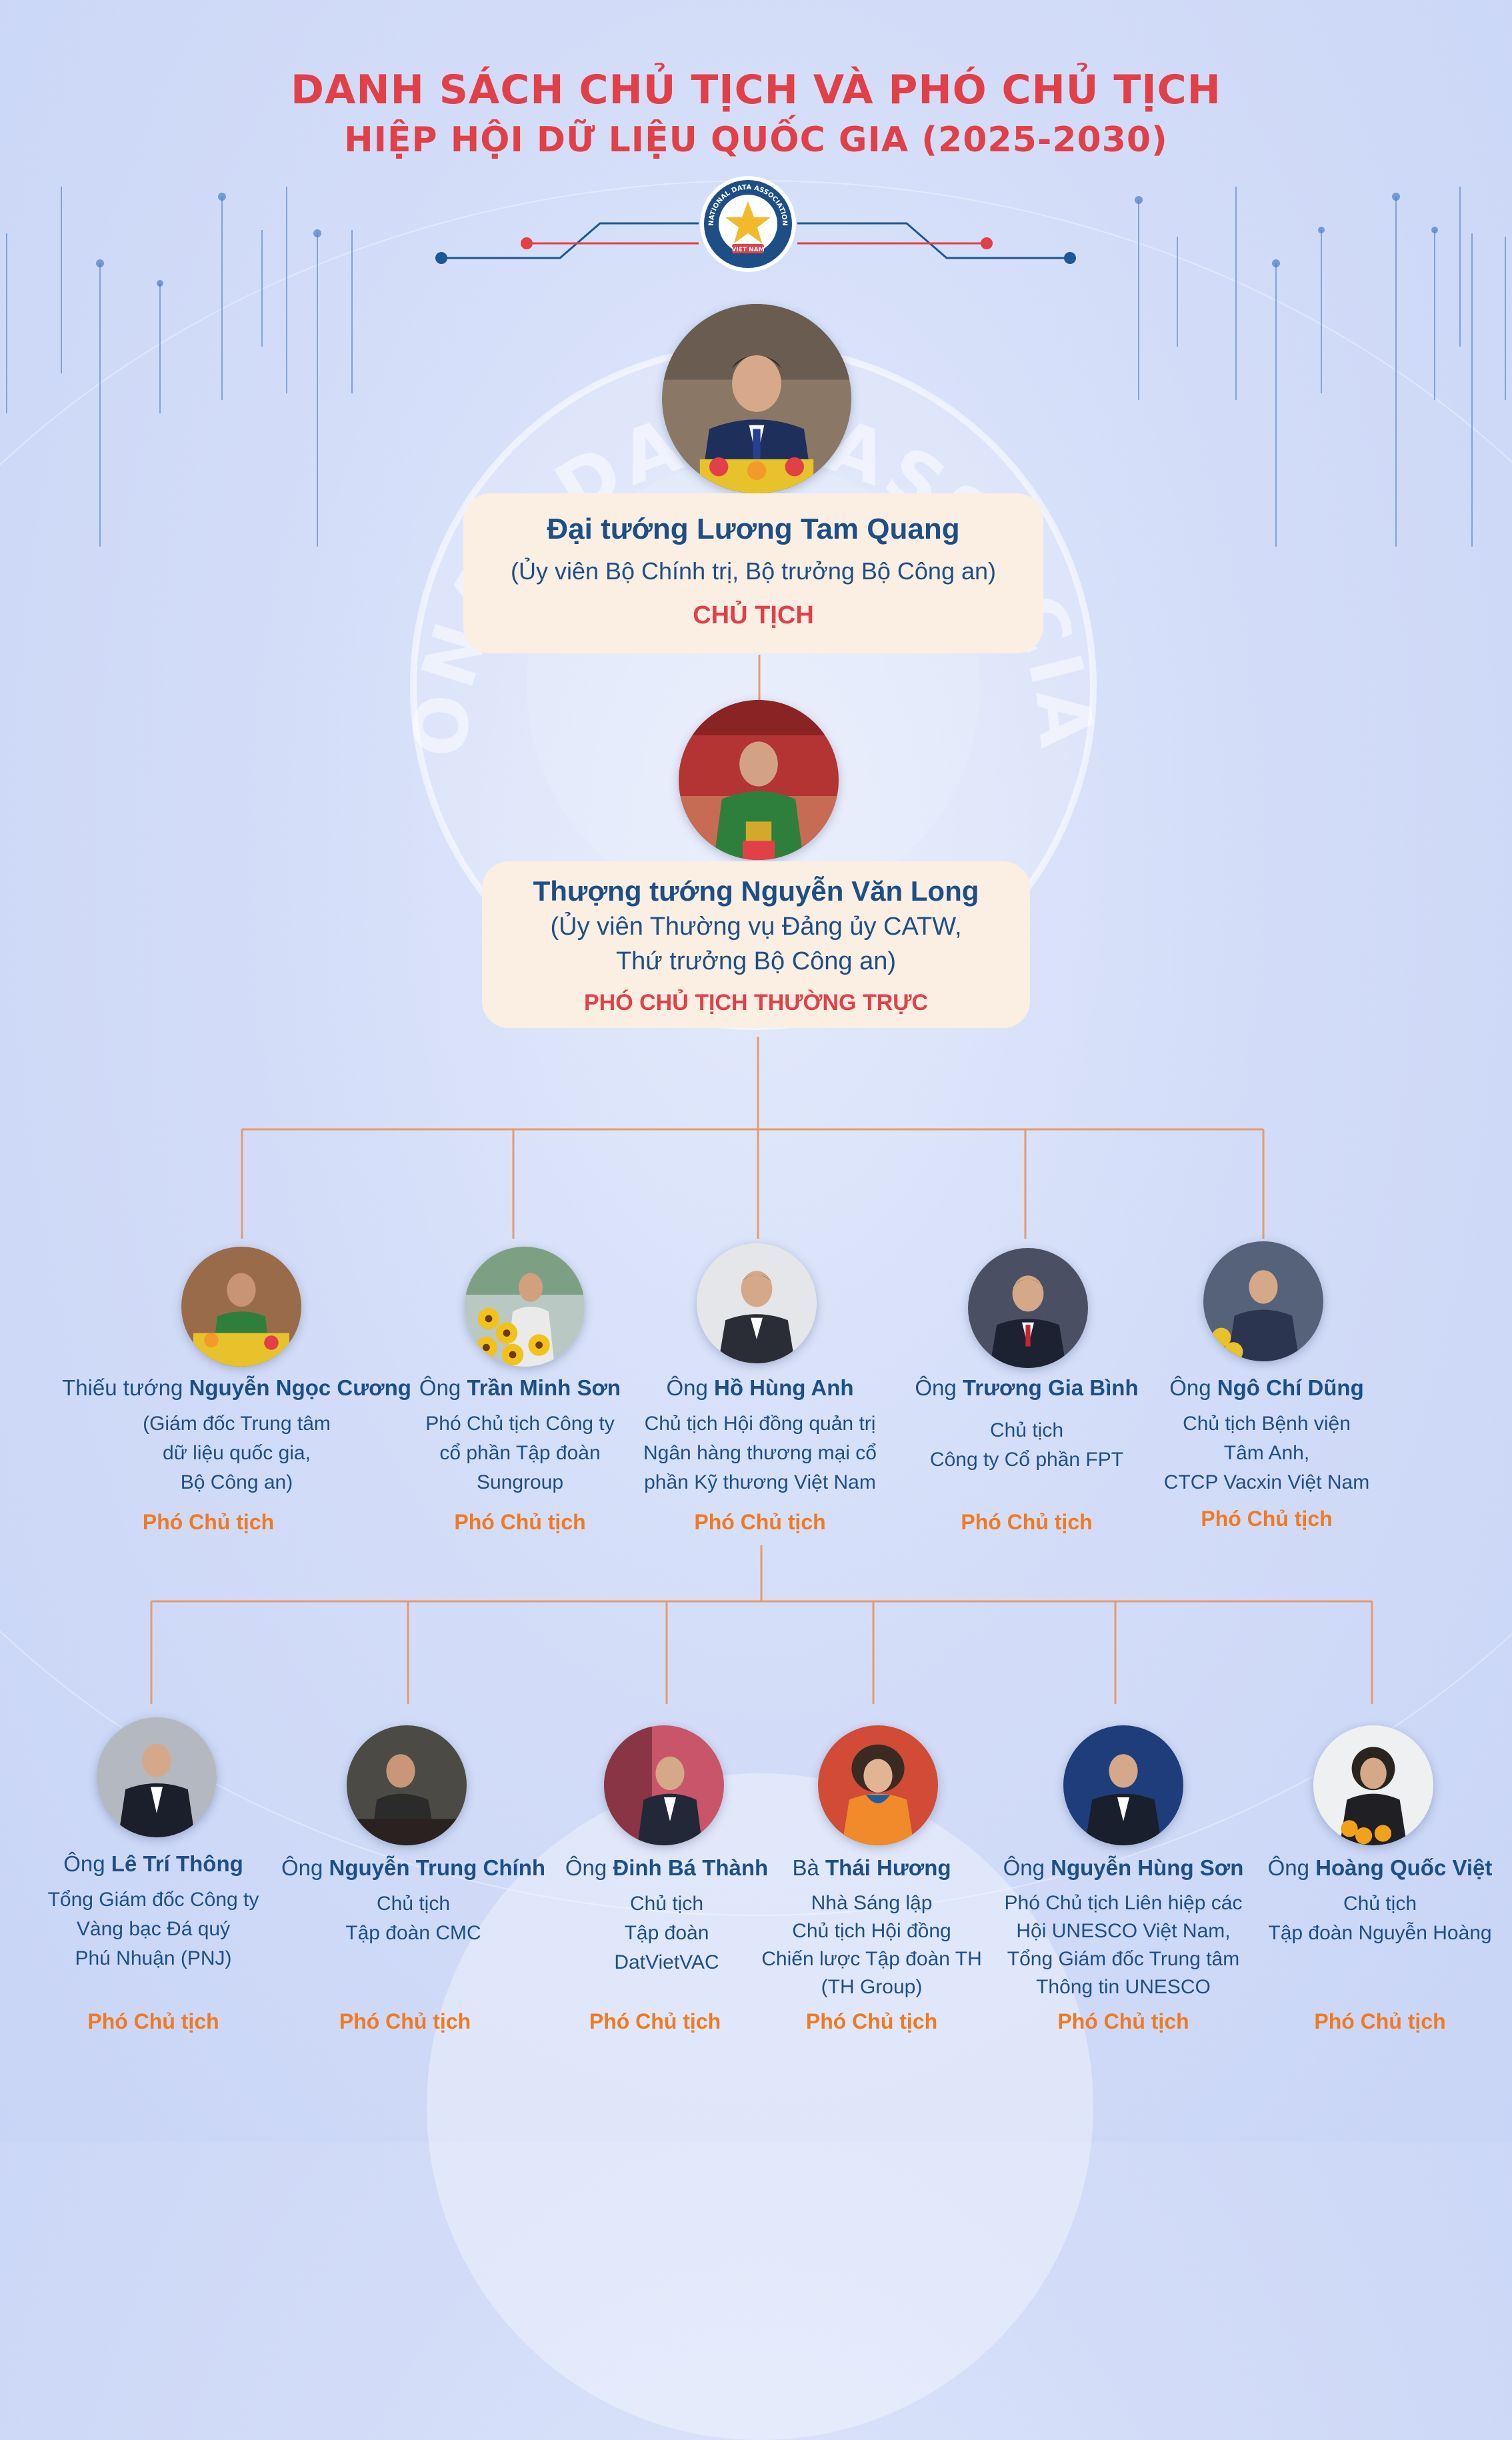 The height and width of the screenshot is (2440, 1512). What do you see at coordinates (153, 1863) in the screenshot?
I see `vice-name: Ông Lê Trí Thông` at bounding box center [153, 1863].